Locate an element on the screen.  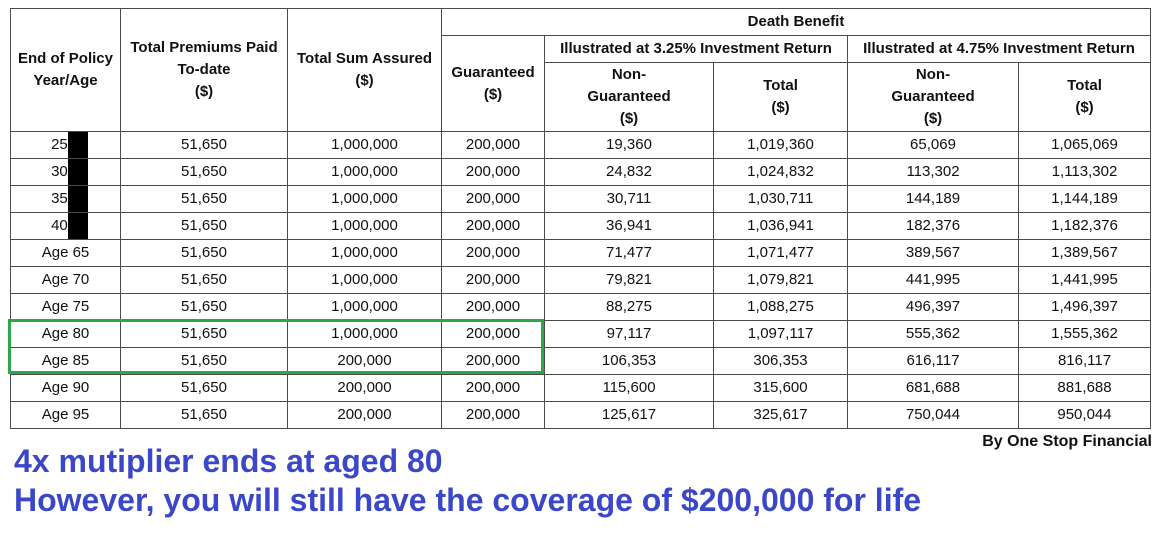
table-cell: 40/ is located at coordinates (65, 226).